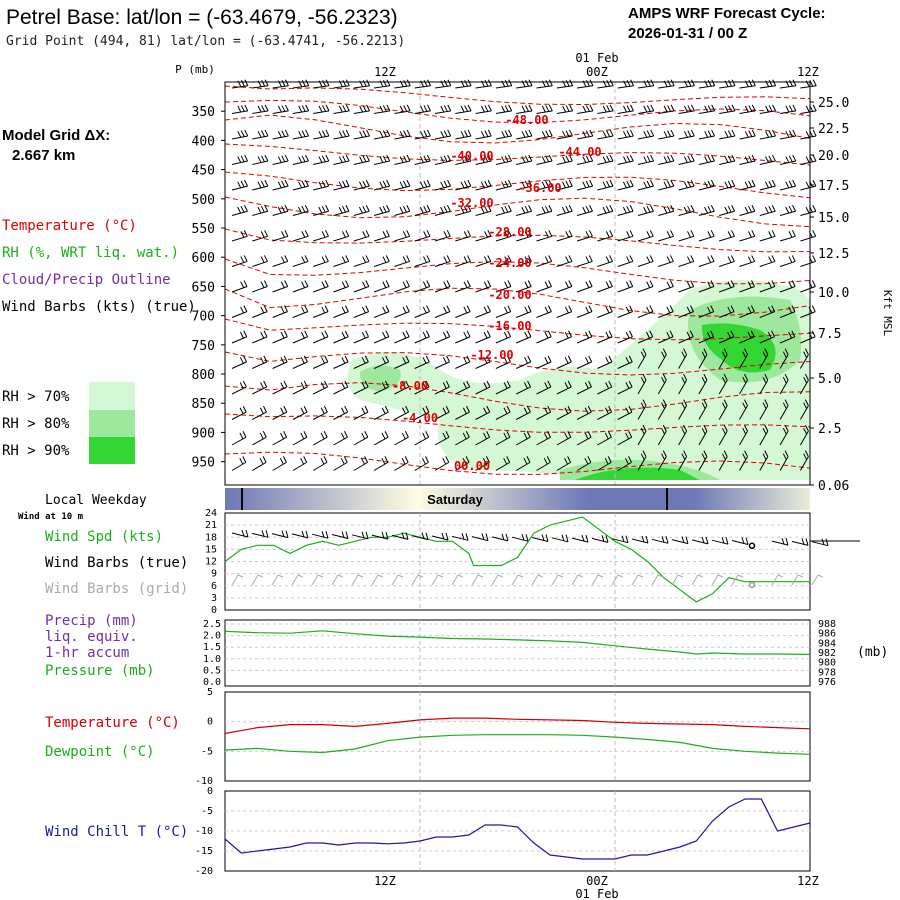  What do you see at coordinates (300, 576) in the screenshot?
I see `grid-barb-feather` at bounding box center [300, 576].